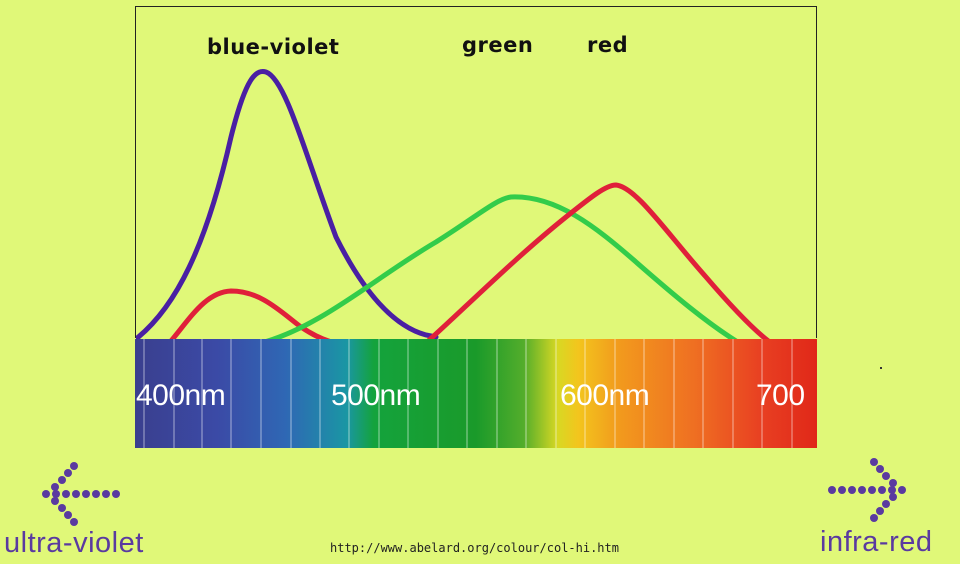 Image resolution: width=960 pixels, height=564 pixels. Describe the element at coordinates (867, 490) in the screenshot. I see `arrow-right-icon` at that location.